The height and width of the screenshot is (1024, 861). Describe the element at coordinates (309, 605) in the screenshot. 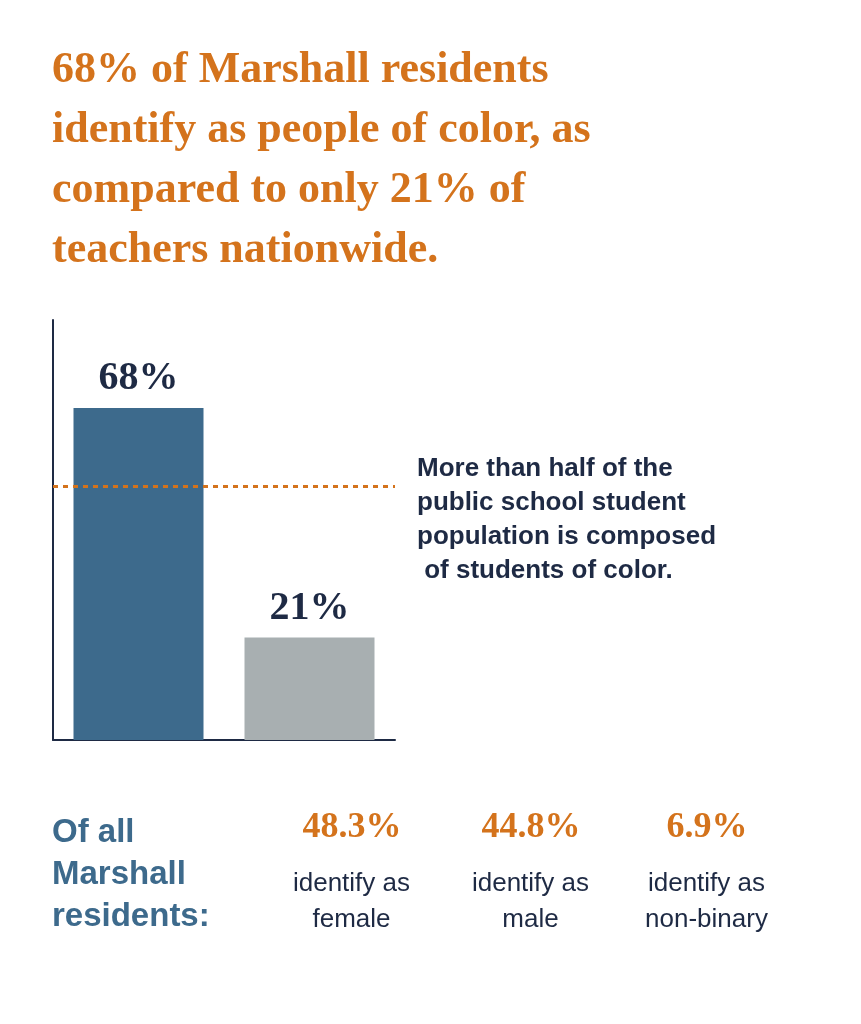

I see `data-label: 21%` at that location.